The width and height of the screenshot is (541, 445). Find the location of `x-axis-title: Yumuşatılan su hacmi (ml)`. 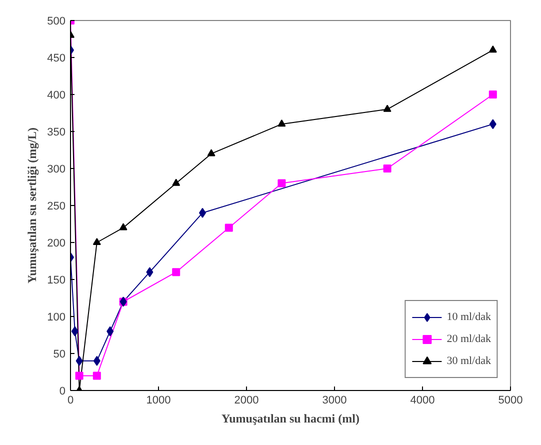

x-axis-title: Yumuşatılan su hacmi (ml) is located at coordinates (291, 419).